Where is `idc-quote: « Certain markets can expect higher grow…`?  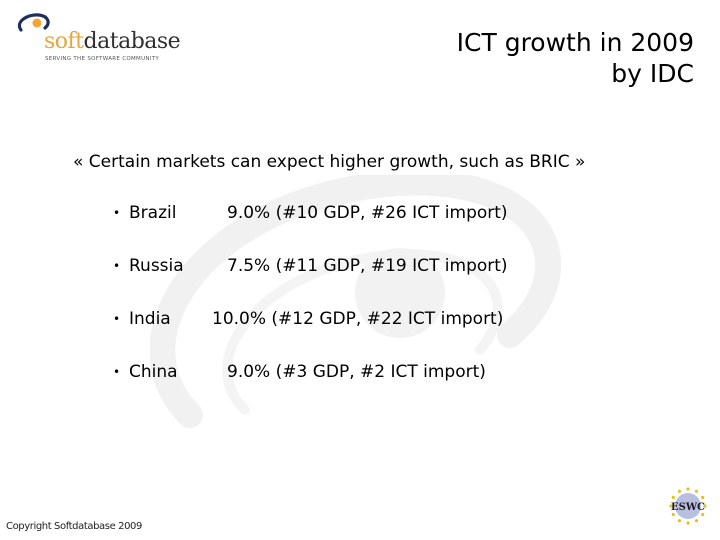
idc-quote: « Certain markets can expect higher grow… is located at coordinates (329, 162).